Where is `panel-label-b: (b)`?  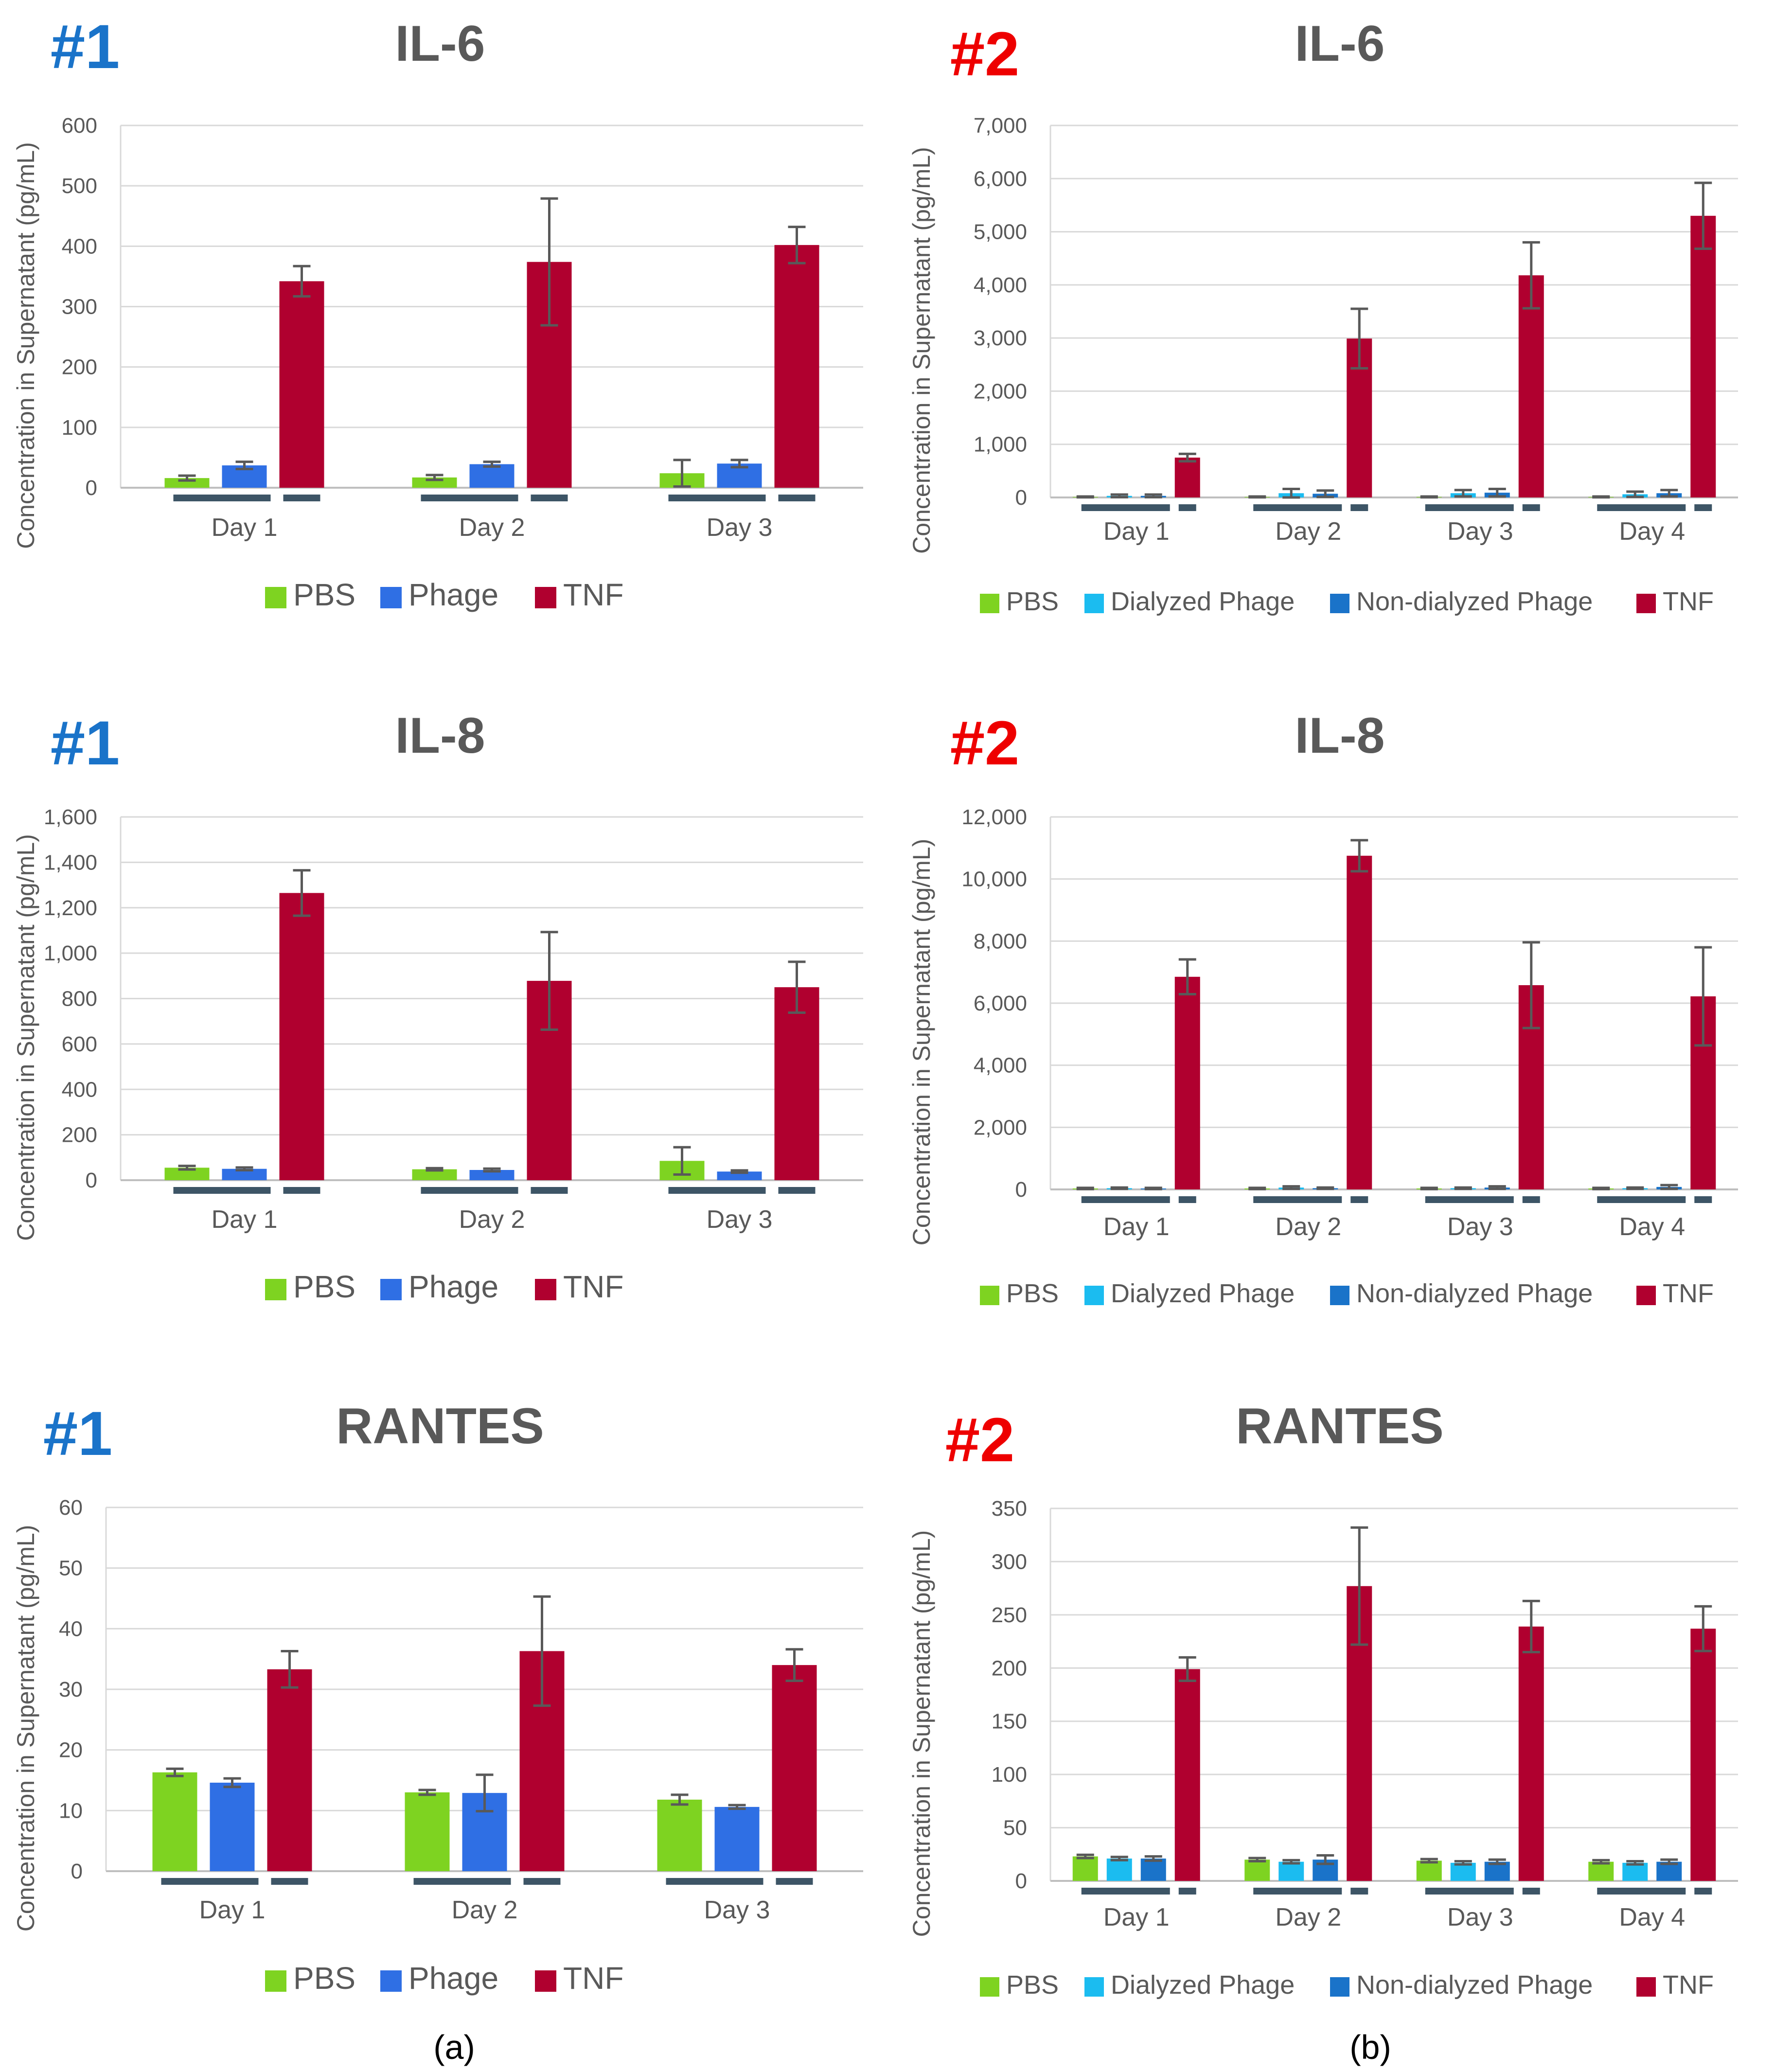 panel-label-b: (b) is located at coordinates (1370, 2047).